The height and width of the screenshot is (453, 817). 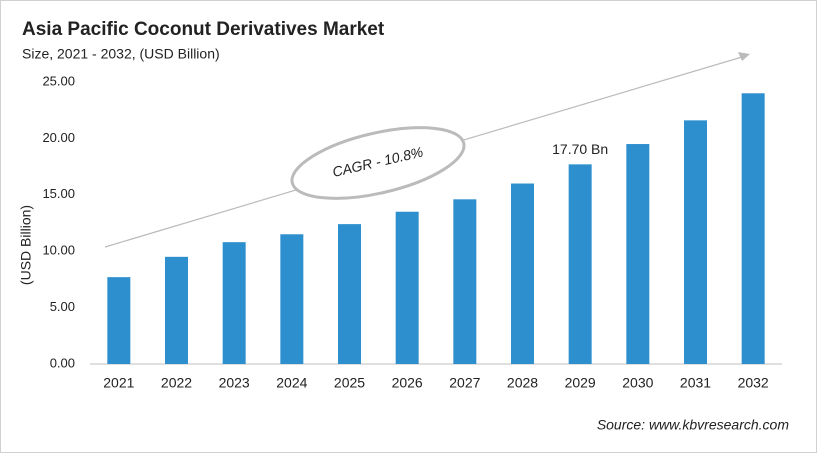 What do you see at coordinates (26, 245) in the screenshot?
I see `y-axis-label: (USD Billion)` at bounding box center [26, 245].